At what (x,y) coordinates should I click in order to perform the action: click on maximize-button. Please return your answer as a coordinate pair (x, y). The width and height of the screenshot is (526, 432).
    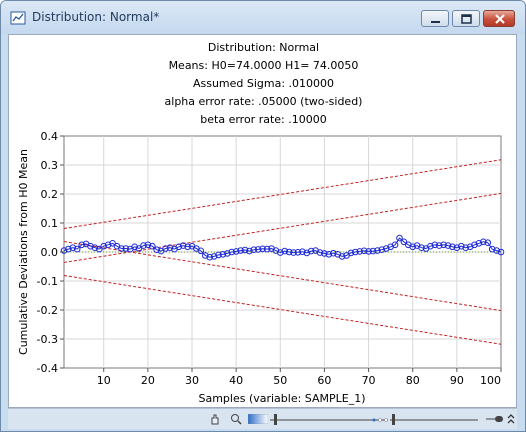
    Looking at the image, I should click on (466, 18).